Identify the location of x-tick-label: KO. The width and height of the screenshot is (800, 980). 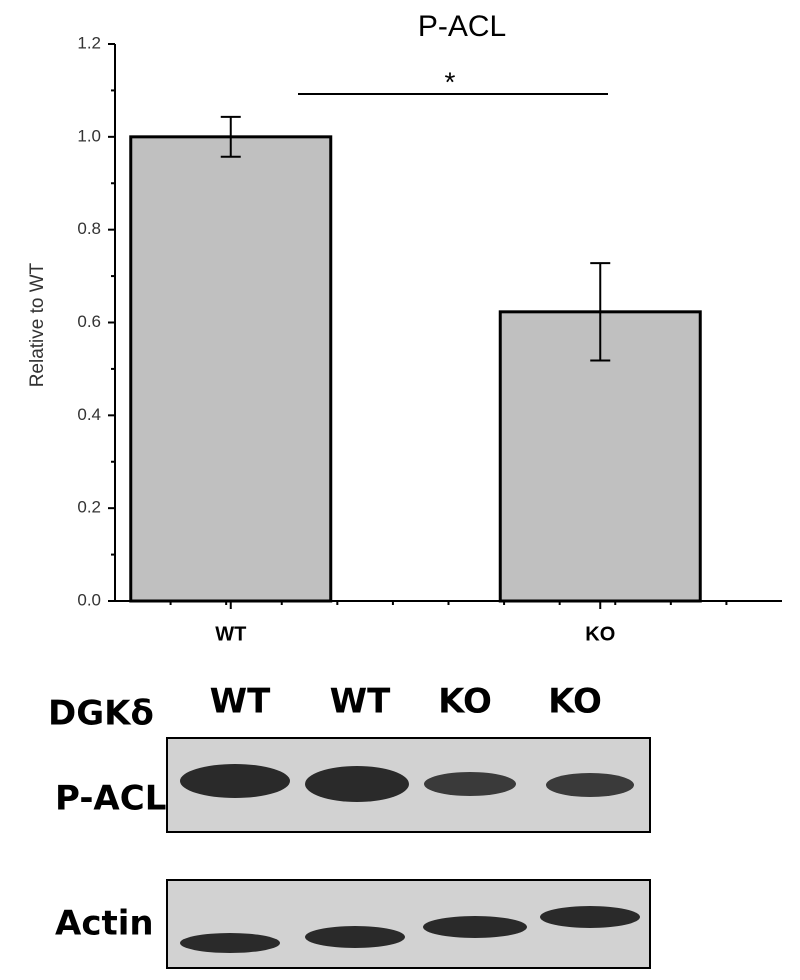
(600, 634).